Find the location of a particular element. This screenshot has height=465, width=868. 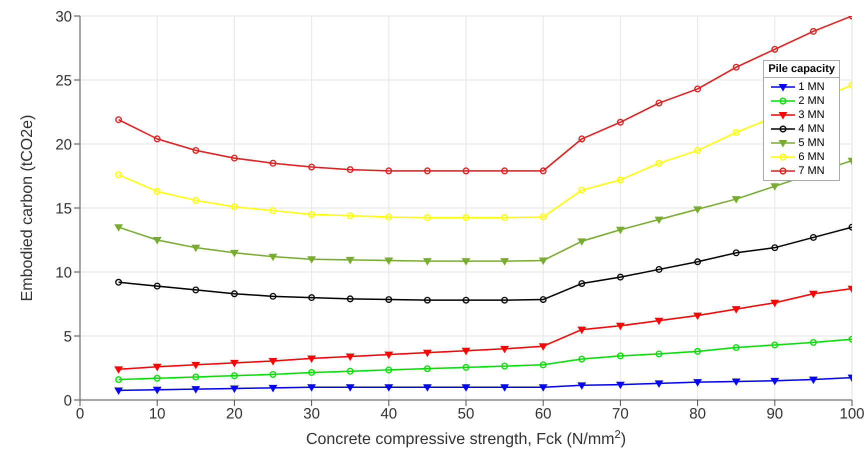

legend-label: 3 MN is located at coordinates (811, 115).